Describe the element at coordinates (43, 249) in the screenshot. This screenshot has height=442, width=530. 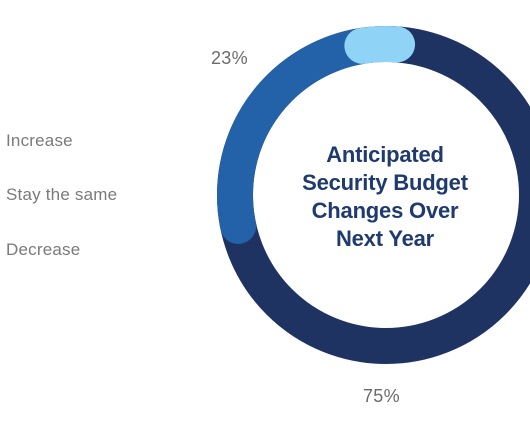
I see `legend-item-decrease: Decrease` at that location.